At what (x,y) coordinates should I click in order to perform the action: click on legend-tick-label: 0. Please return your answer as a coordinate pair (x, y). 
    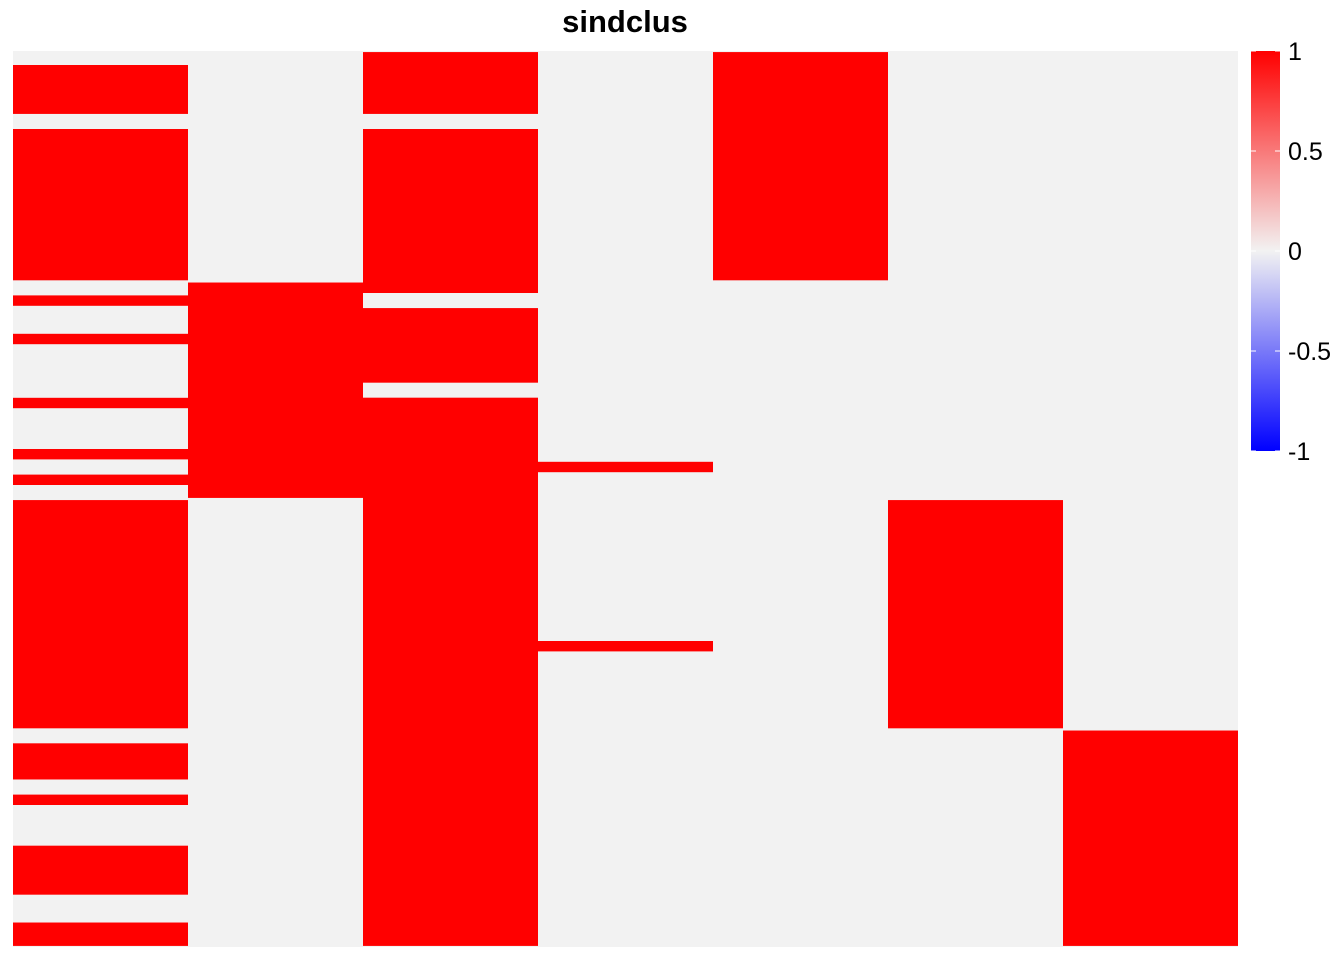
    Looking at the image, I should click on (1295, 252).